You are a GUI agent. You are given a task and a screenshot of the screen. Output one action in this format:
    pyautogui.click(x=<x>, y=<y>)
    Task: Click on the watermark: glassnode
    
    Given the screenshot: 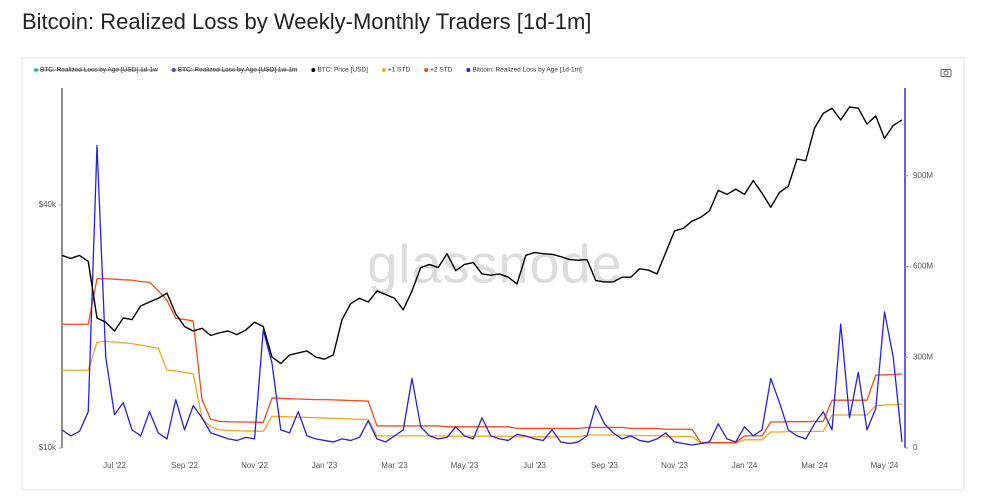 What is the action you would take?
    pyautogui.click(x=494, y=264)
    